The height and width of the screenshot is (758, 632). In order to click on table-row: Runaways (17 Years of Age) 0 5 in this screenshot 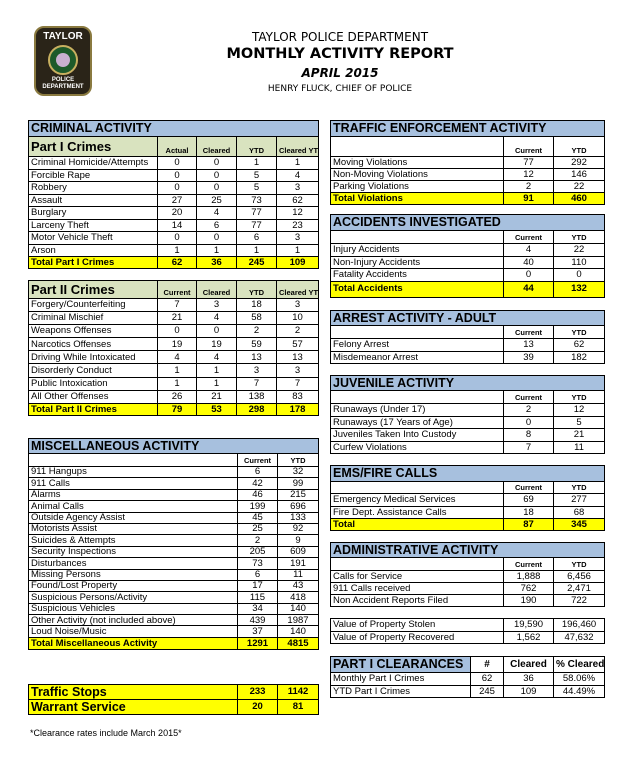, I will do `click(467, 422)`.